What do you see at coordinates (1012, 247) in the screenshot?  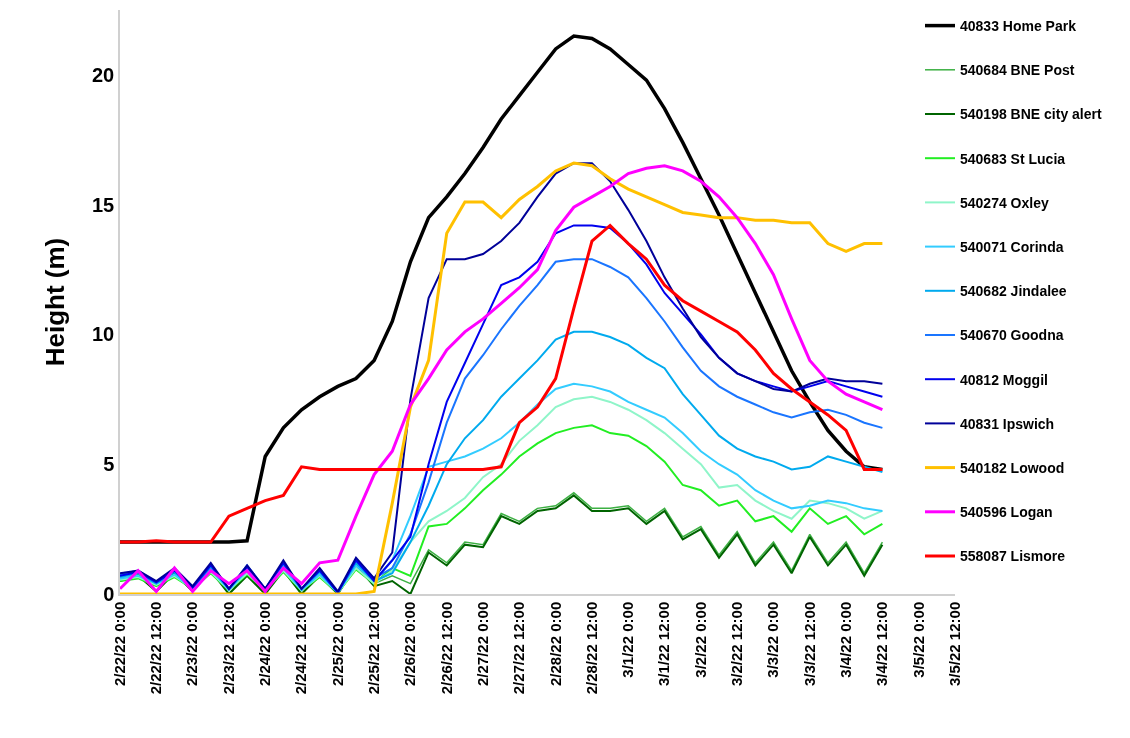 I see `legend-label: 540071 Corinda` at bounding box center [1012, 247].